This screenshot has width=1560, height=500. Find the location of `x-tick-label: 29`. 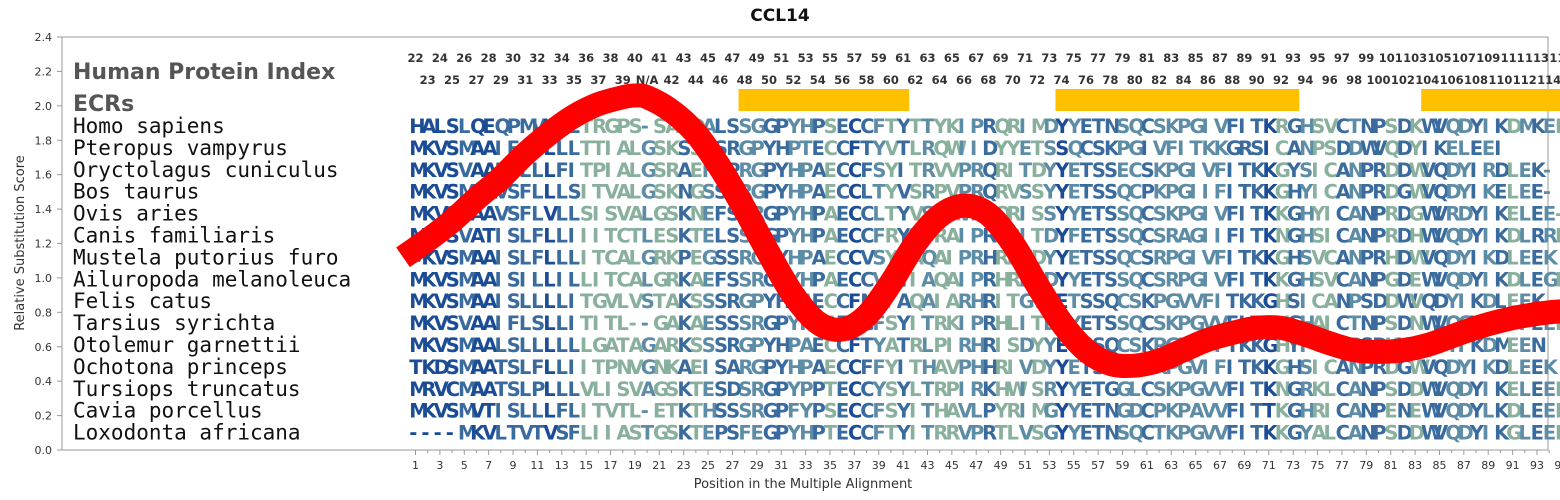

x-tick-label: 29 is located at coordinates (757, 465).